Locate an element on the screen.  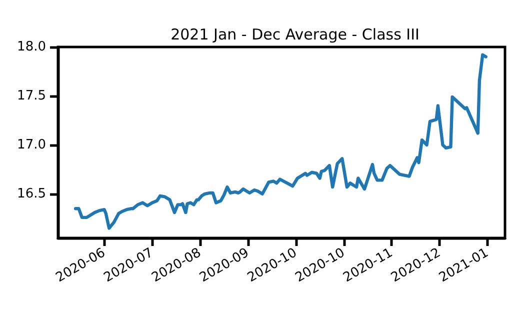
y-tick-label: 17.5 is located at coordinates (31, 96).